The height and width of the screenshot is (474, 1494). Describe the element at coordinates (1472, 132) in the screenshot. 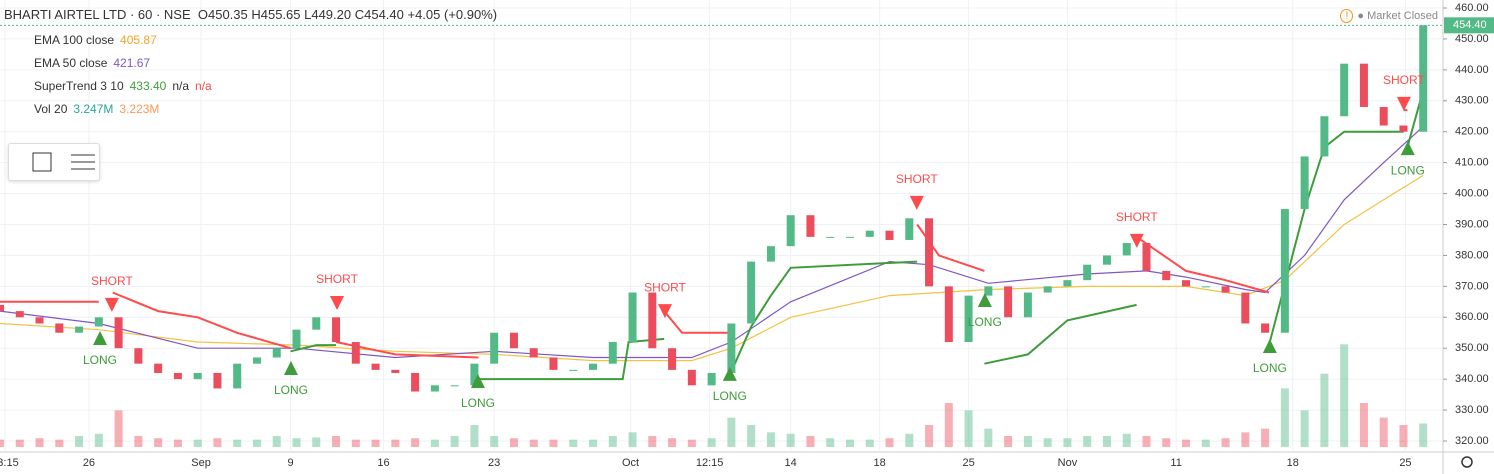

I see `y-tick-label: 420.00` at that location.